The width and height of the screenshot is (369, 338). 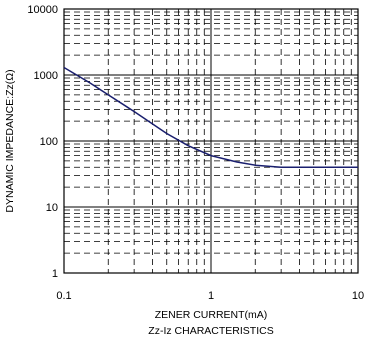 What do you see at coordinates (211, 315) in the screenshot?
I see `x-axis-label: ZENER CURRENT(mA)` at bounding box center [211, 315].